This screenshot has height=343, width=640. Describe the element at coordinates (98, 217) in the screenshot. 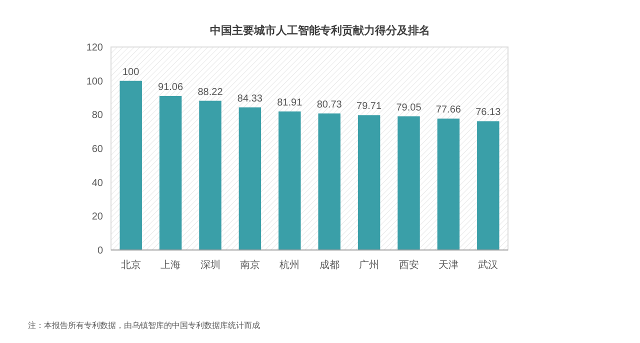

I see `y-tick-label: 20` at that location.